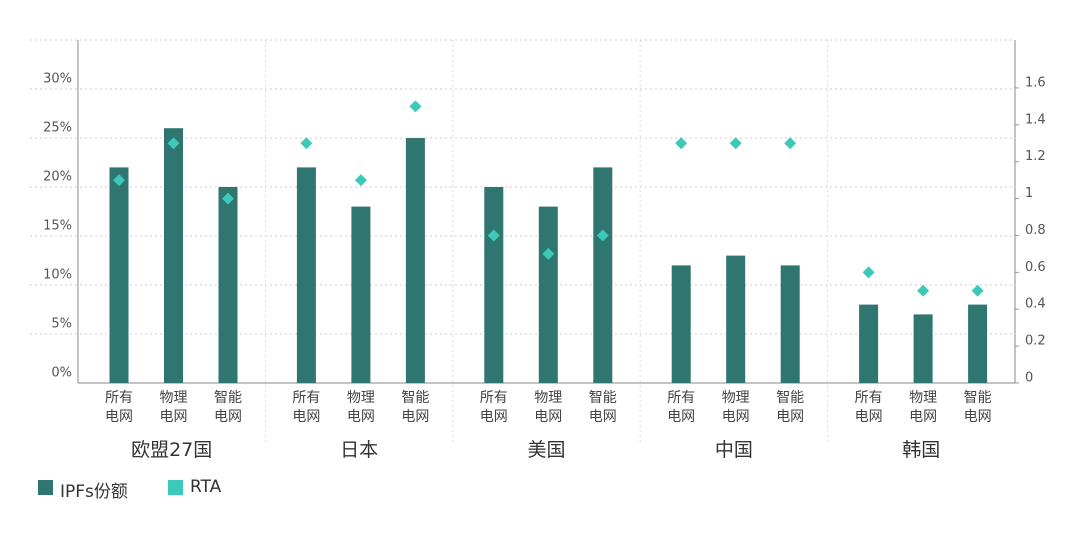  Describe the element at coordinates (57, 275) in the screenshot. I see `y-tick-label: 10%` at that location.